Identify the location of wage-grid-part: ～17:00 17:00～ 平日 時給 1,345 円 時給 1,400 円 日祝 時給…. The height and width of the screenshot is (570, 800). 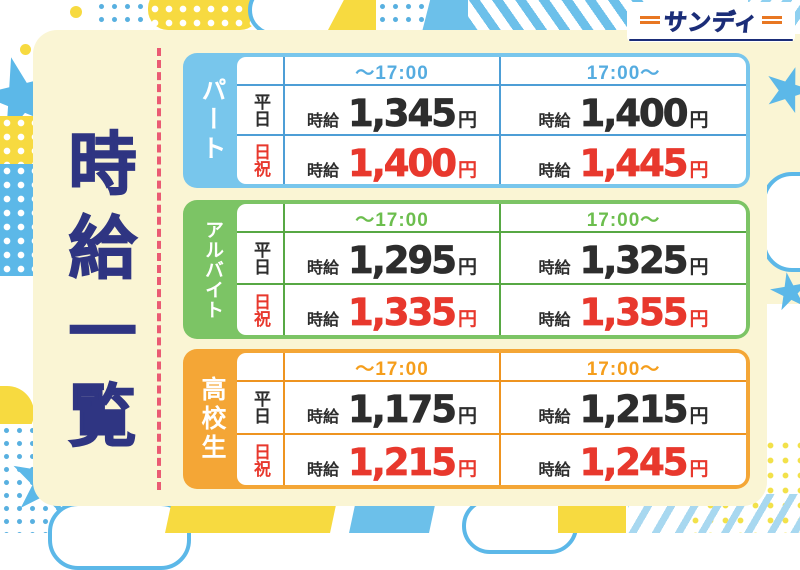
(491, 120).